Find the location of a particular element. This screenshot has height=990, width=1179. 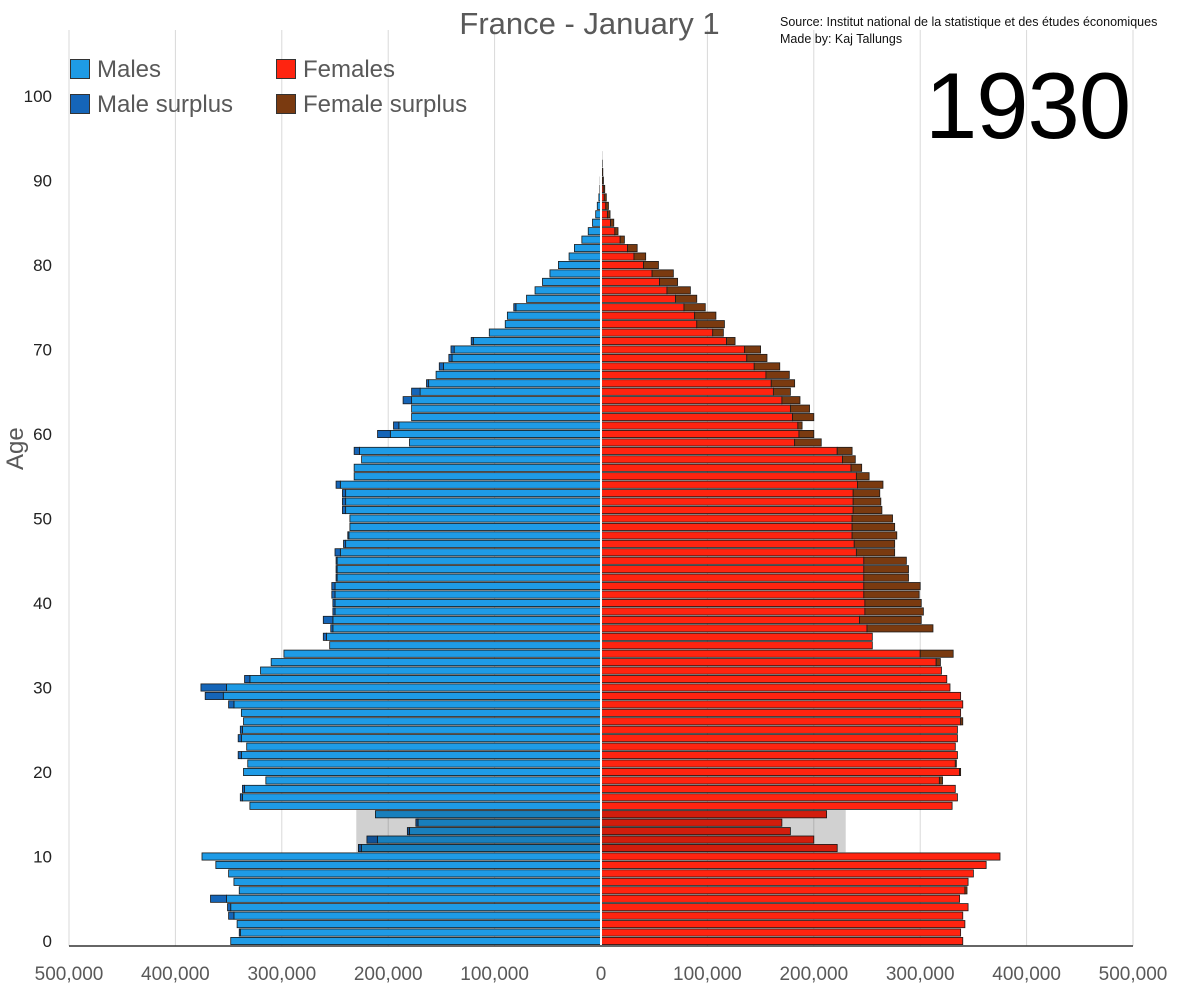

x-tick-label: 500,000 is located at coordinates (1133, 974).